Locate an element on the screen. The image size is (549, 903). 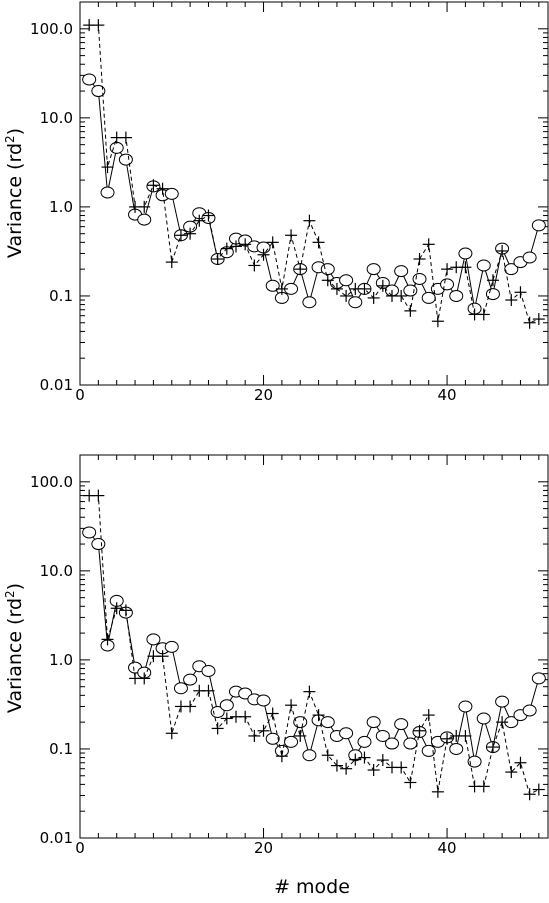
common-x-axis-label: # mode is located at coordinates (312, 887).